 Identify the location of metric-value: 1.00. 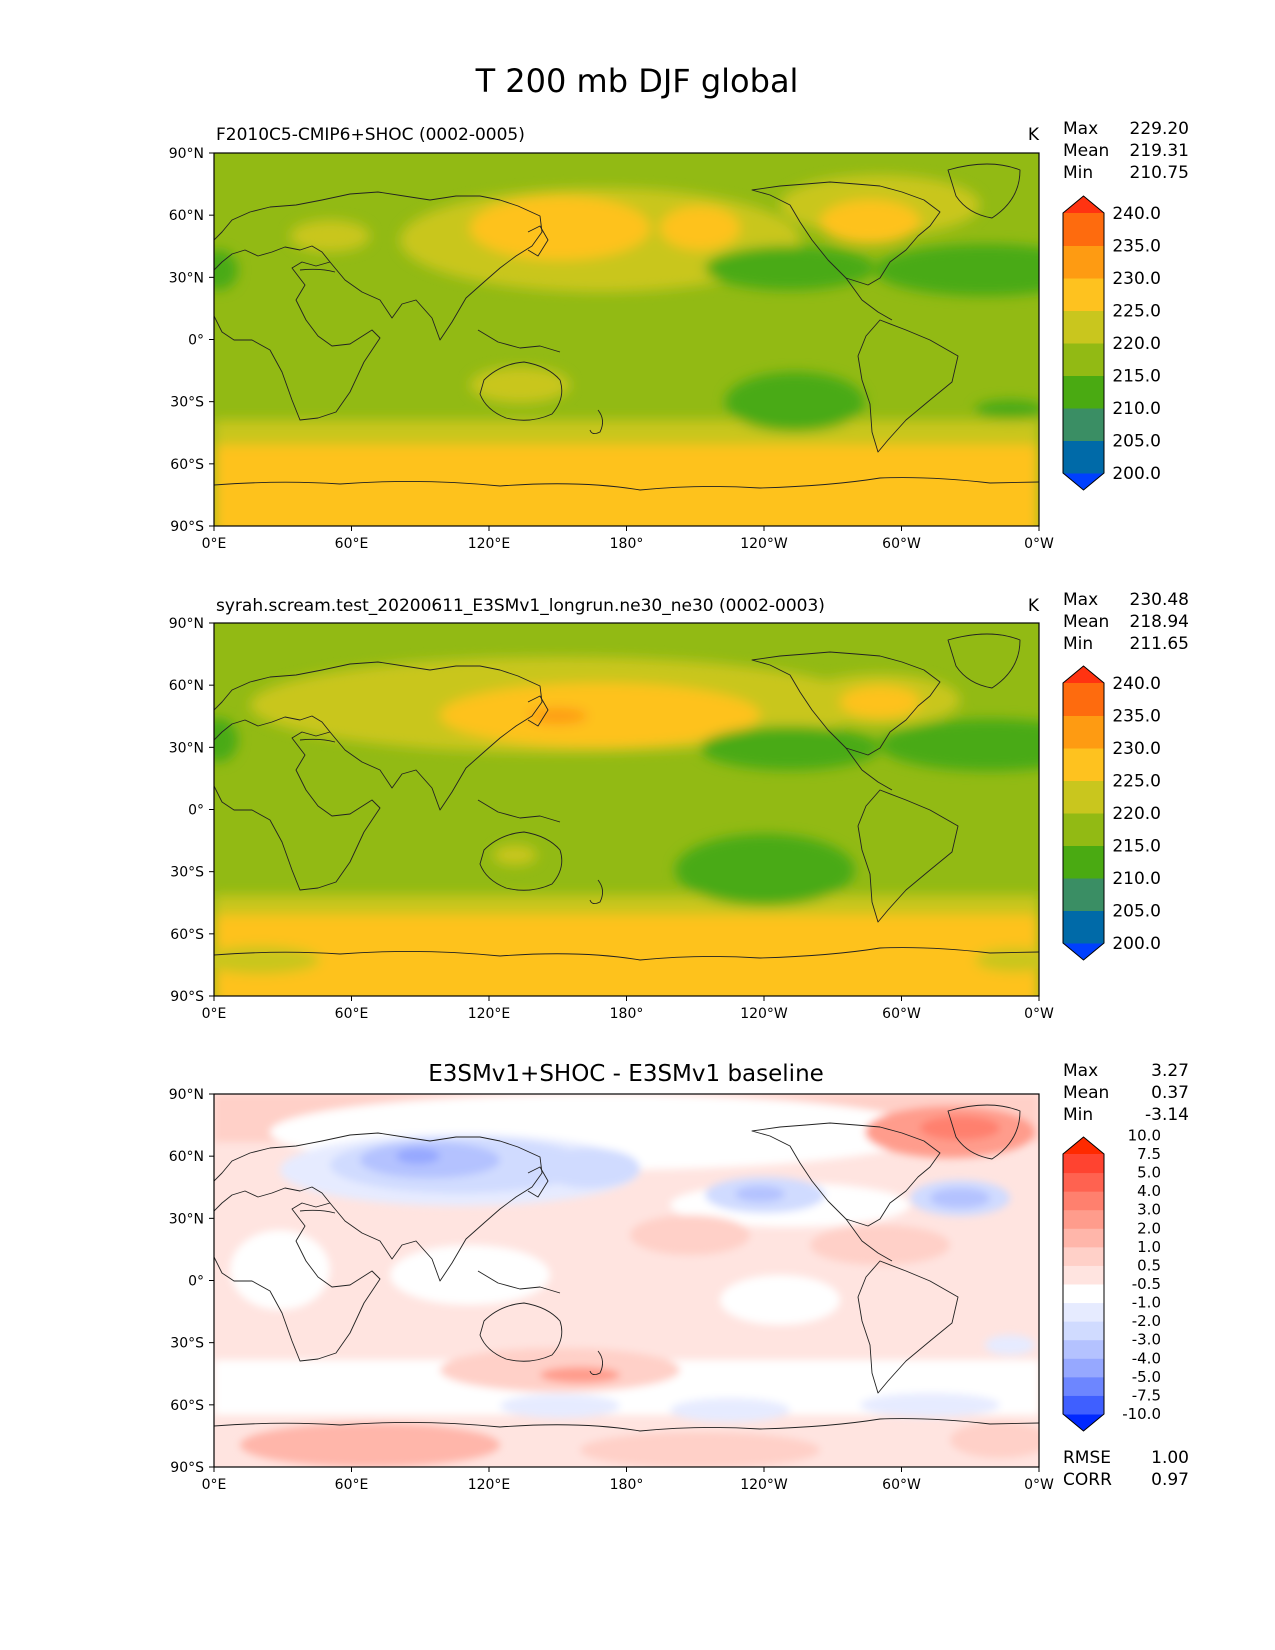
(1170, 1458).